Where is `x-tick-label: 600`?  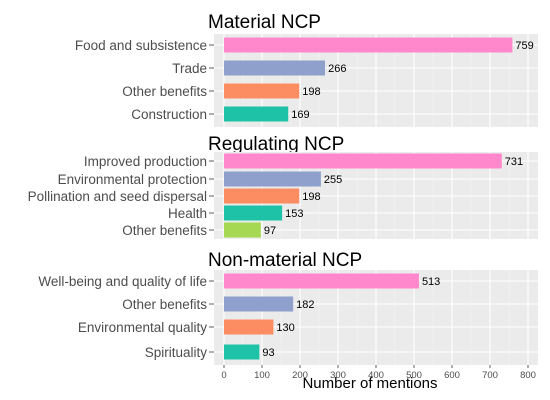
x-tick-label: 600 is located at coordinates (452, 375).